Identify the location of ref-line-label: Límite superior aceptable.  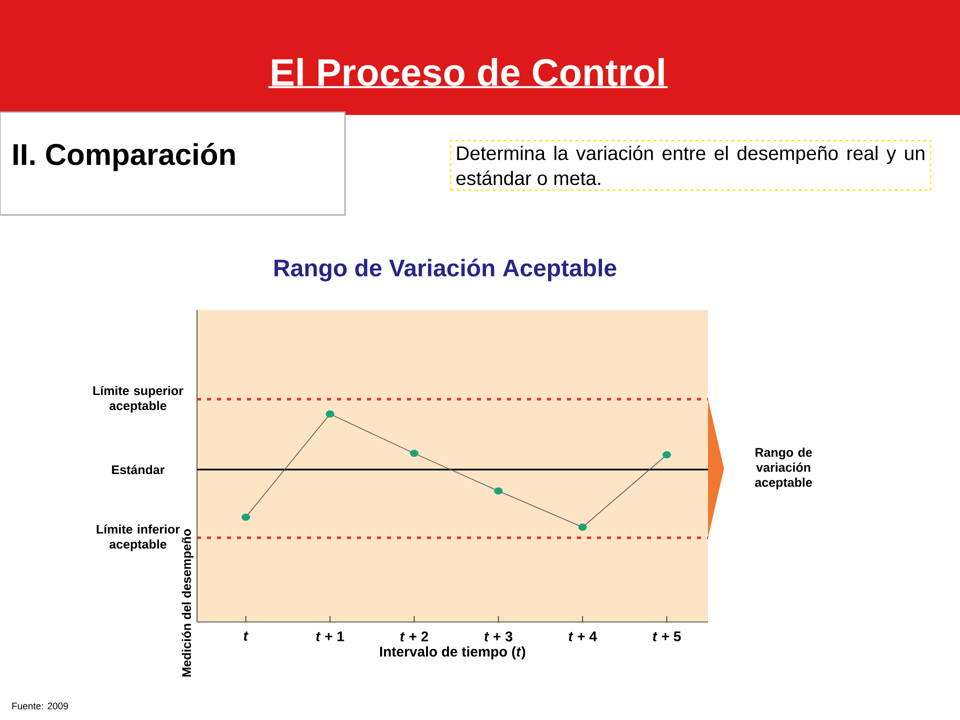
(138, 399).